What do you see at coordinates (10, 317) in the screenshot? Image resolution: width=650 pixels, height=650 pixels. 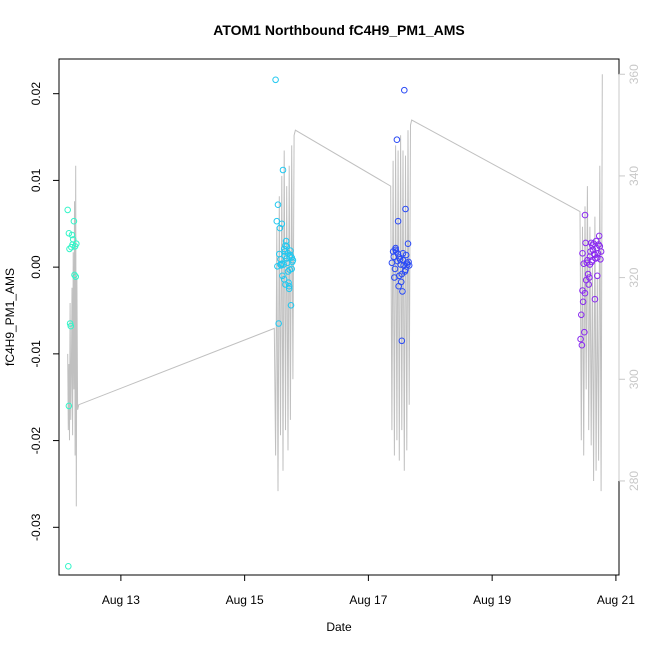 I see `y-axis-label: fC4H9_PM1_AMS` at bounding box center [10, 317].